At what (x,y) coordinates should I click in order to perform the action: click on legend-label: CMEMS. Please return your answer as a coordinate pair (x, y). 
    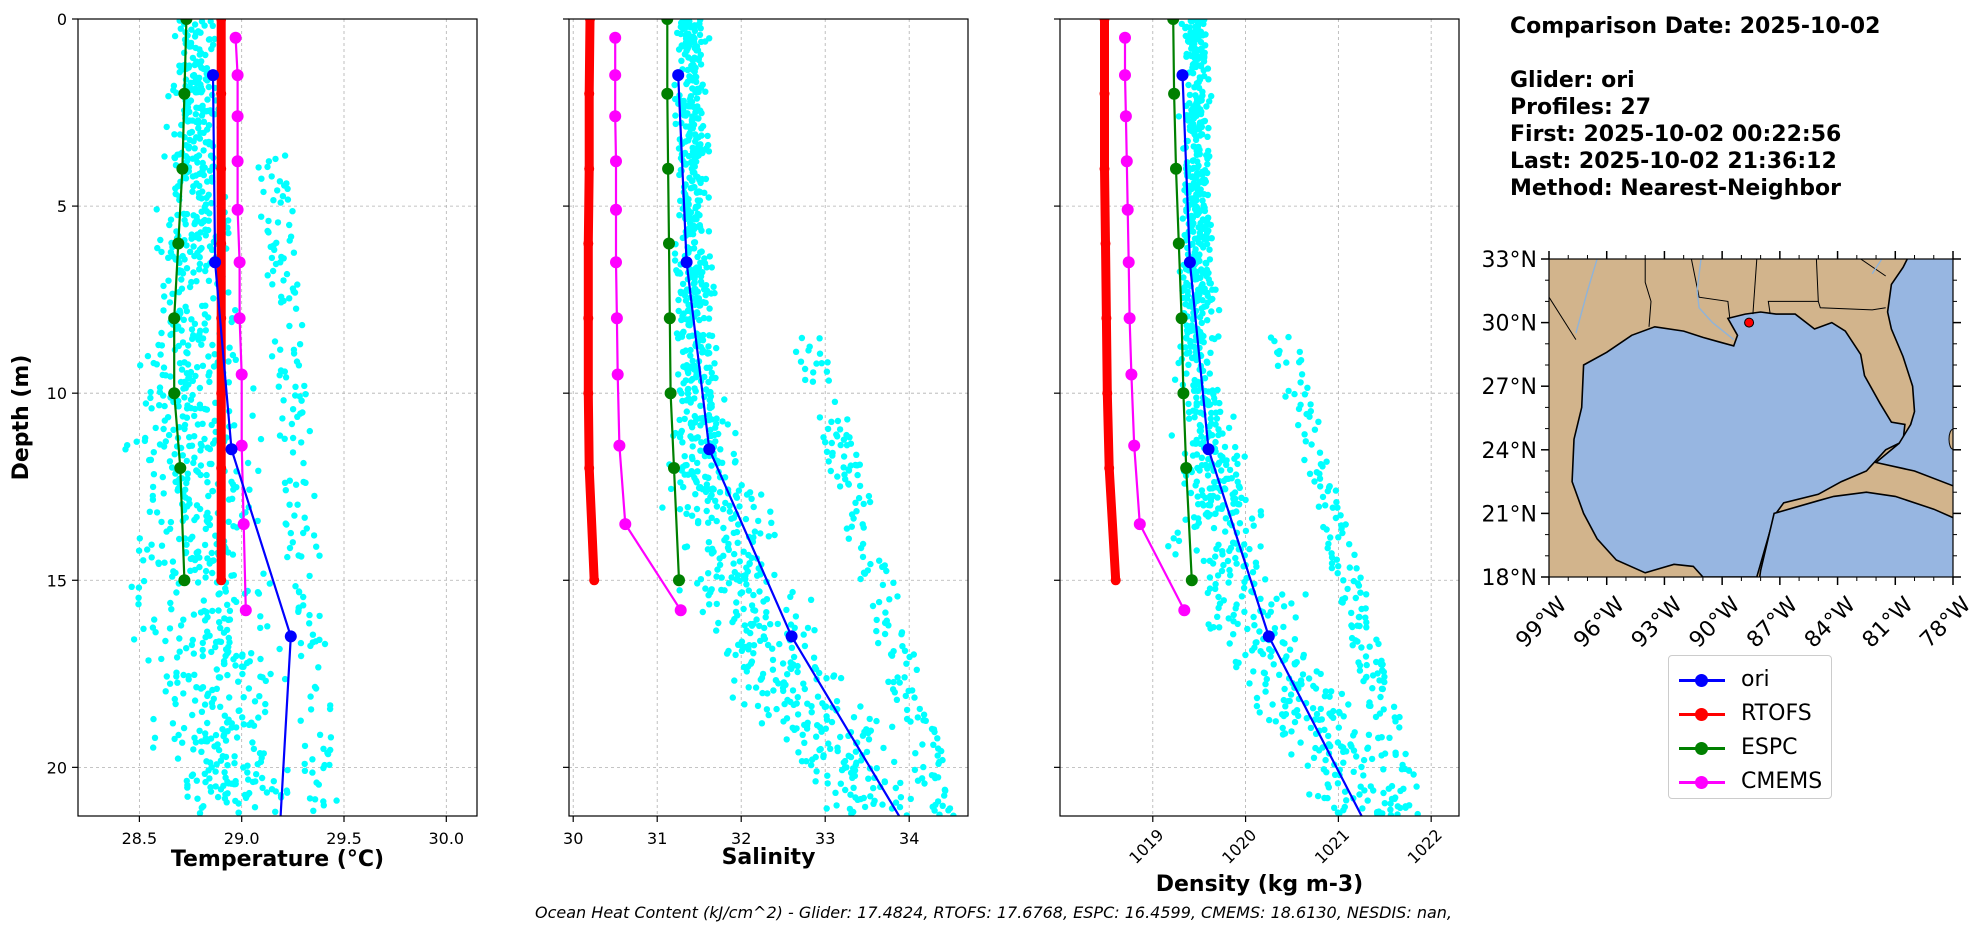
    Looking at the image, I should click on (1782, 781).